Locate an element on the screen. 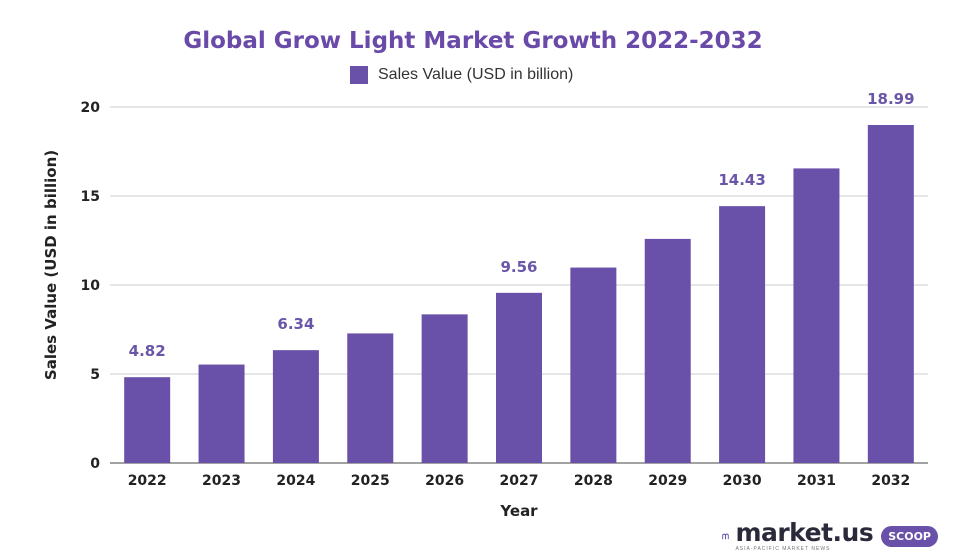  data-label: 6.34 is located at coordinates (295, 324).